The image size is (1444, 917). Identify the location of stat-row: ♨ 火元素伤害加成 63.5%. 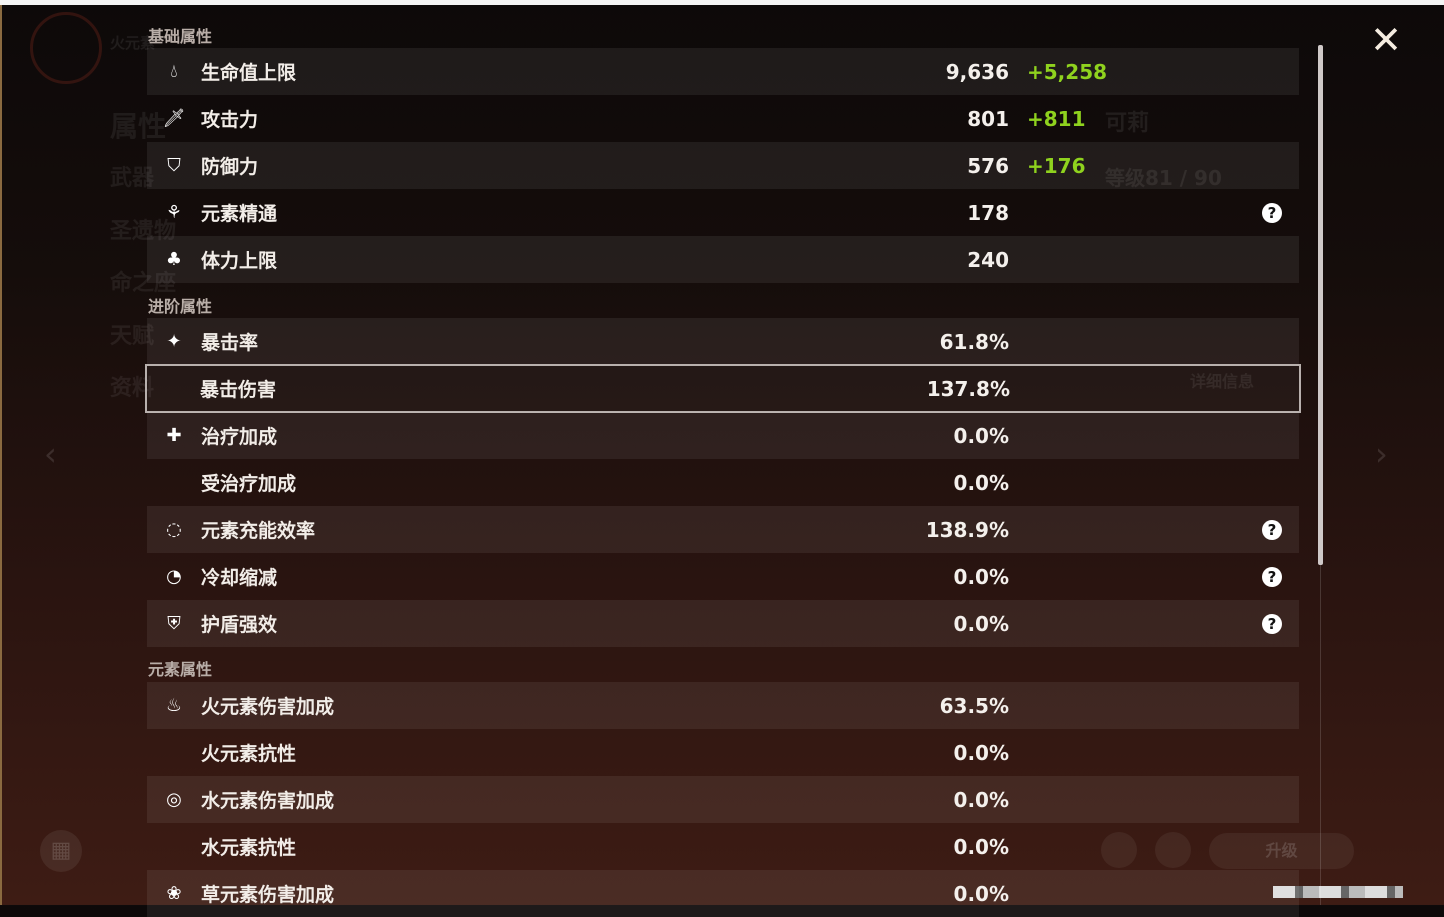
(723, 705).